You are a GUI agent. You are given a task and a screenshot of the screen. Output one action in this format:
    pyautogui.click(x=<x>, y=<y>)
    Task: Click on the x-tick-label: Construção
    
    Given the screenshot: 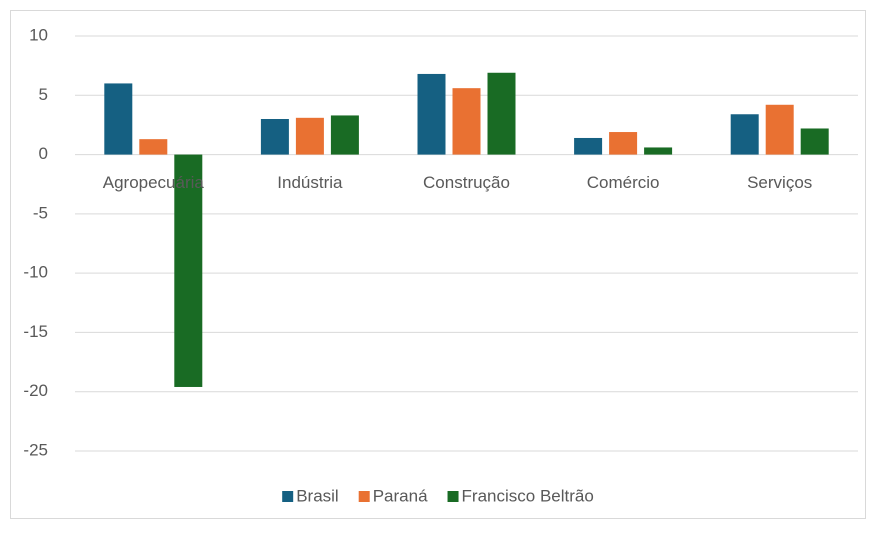 What is the action you would take?
    pyautogui.click(x=466, y=182)
    